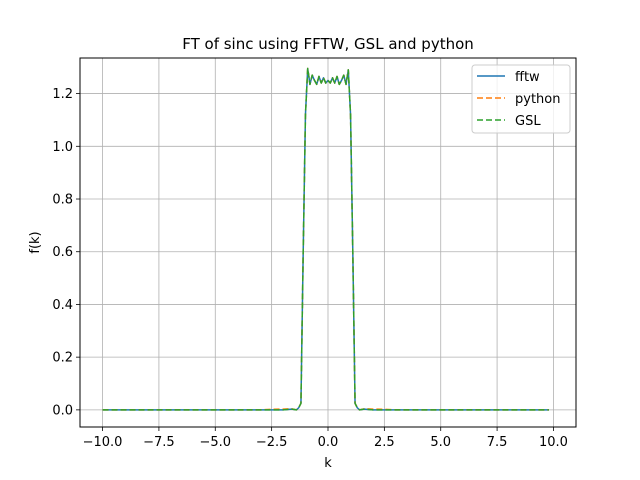  I want to click on legend-label-fftw: fftw, so click(527, 77).